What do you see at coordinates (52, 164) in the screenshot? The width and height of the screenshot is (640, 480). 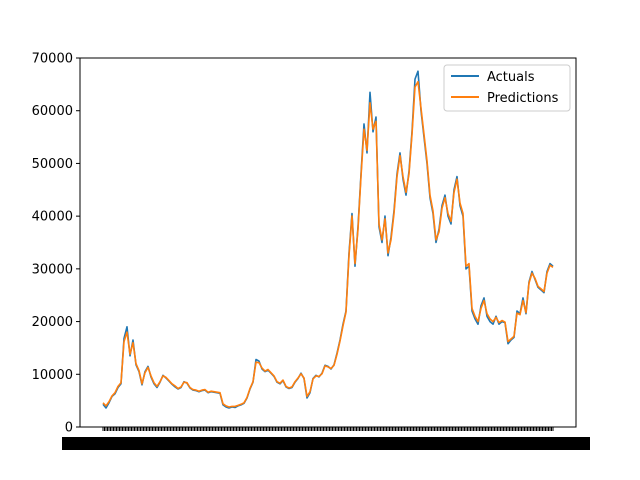 I see `y-tick-label: 50000` at bounding box center [52, 164].